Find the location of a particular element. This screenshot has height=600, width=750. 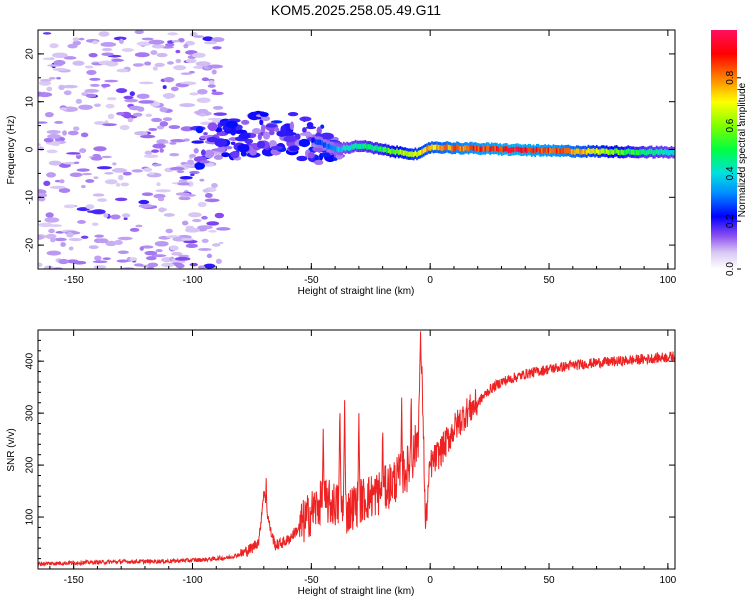

colorbar-ticks: 0.0 0.2 0.4 0.6 0.8 is located at coordinates (733, 173).